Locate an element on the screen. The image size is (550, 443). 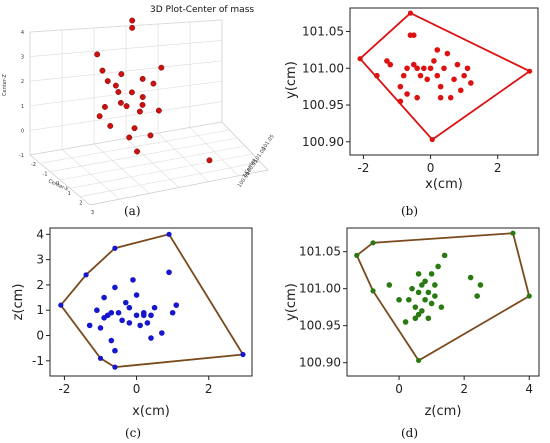
z-tick-label: 4 is located at coordinates (22, 33).